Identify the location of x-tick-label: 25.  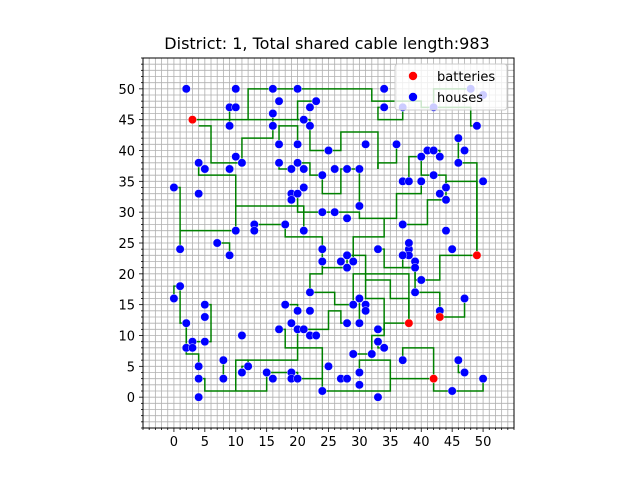
(328, 442).